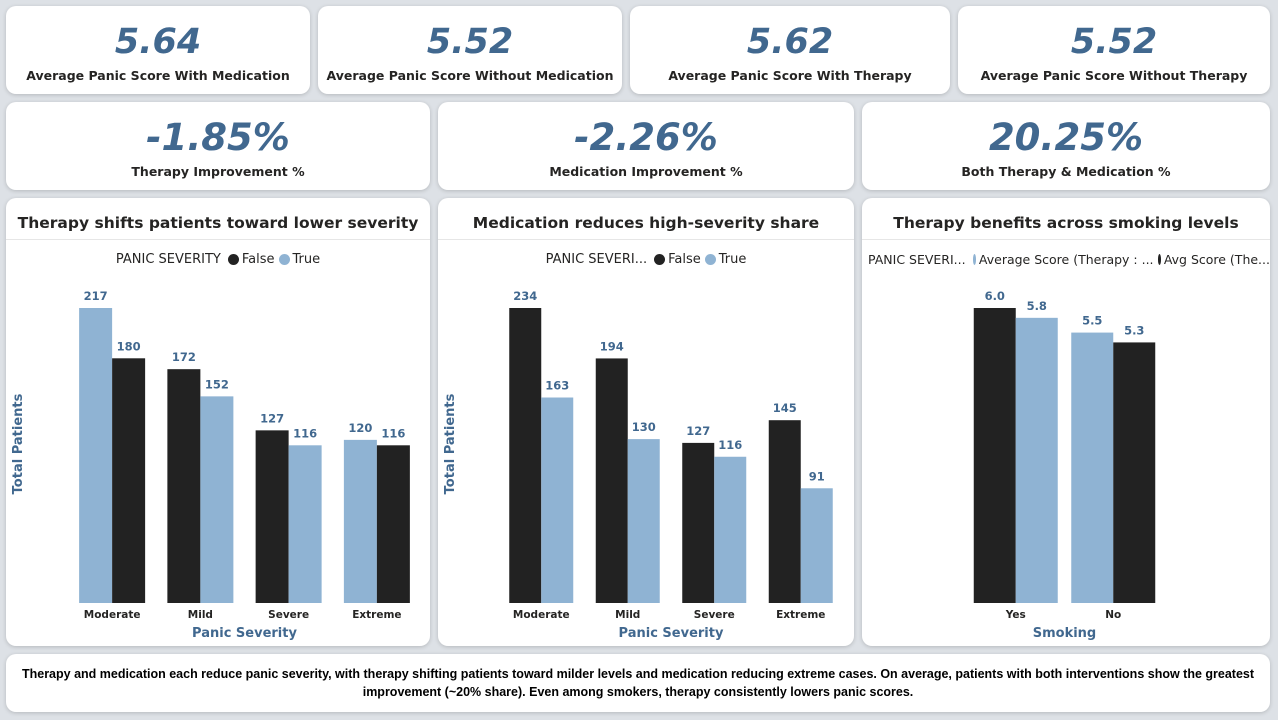 The image size is (1278, 720). Describe the element at coordinates (184, 357) in the screenshot. I see `data-label: 172` at that location.